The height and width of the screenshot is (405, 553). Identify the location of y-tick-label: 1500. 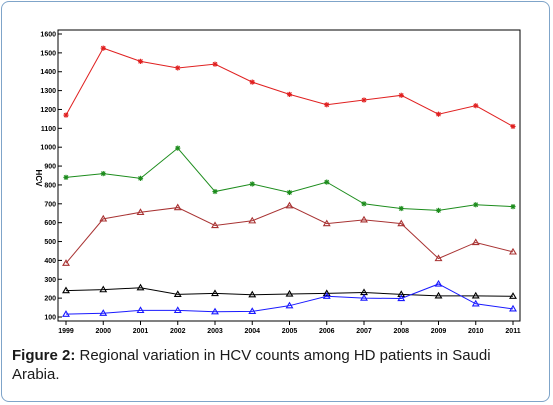
(48, 53).